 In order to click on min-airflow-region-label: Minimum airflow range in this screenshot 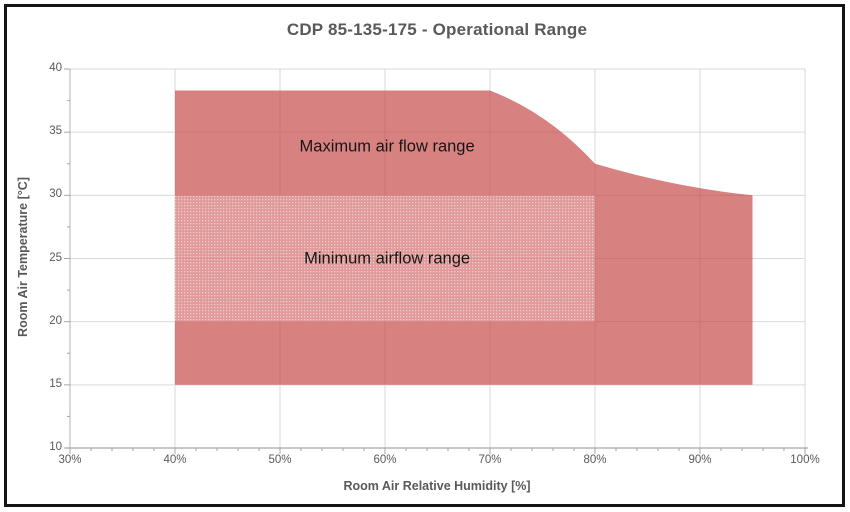, I will do `click(387, 258)`.